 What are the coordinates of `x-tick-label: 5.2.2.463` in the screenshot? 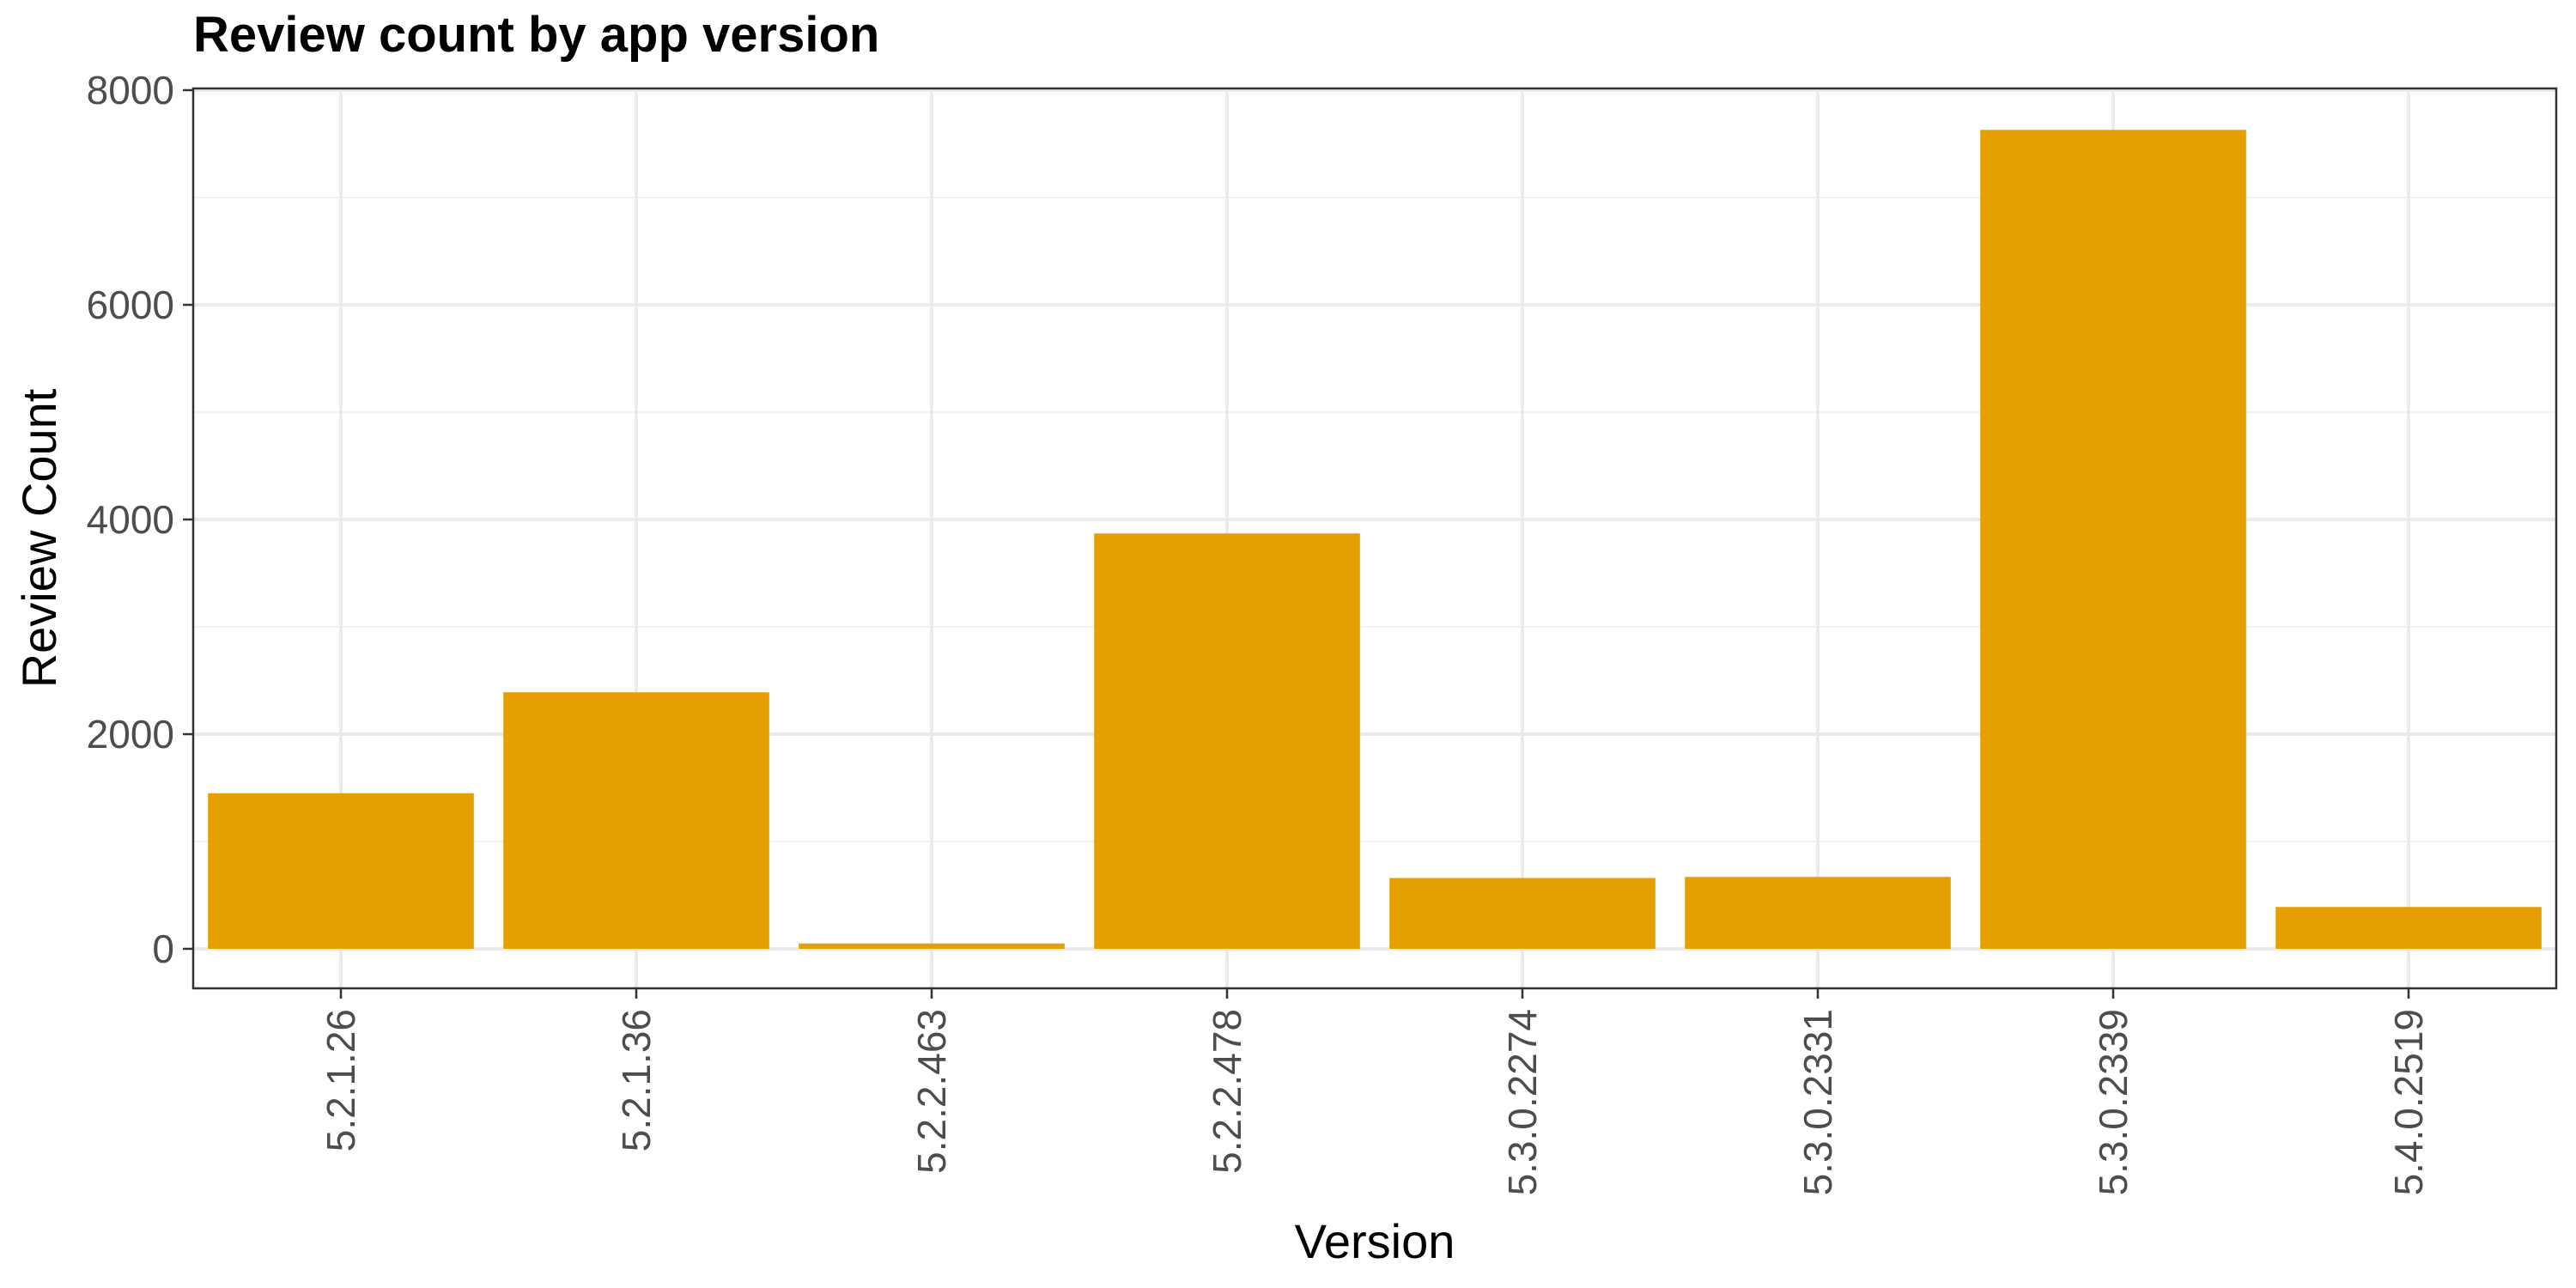 It's located at (932, 1091).